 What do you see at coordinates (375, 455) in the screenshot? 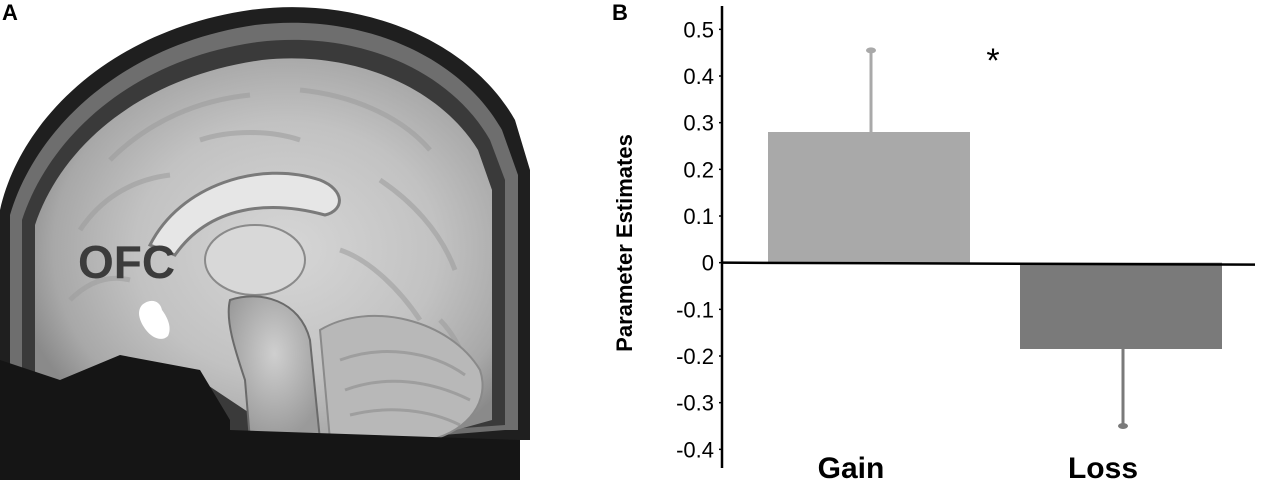
I see `neck-dark-region` at bounding box center [375, 455].